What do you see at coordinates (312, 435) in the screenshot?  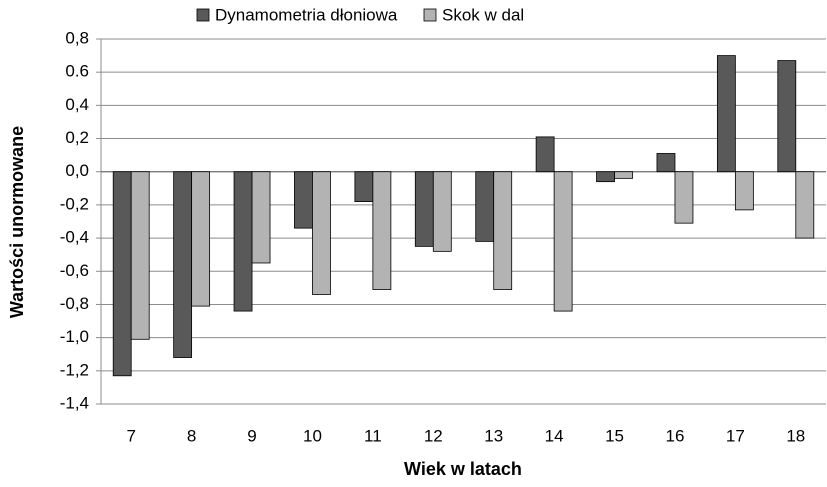 I see `x-tick-label: 10` at bounding box center [312, 435].